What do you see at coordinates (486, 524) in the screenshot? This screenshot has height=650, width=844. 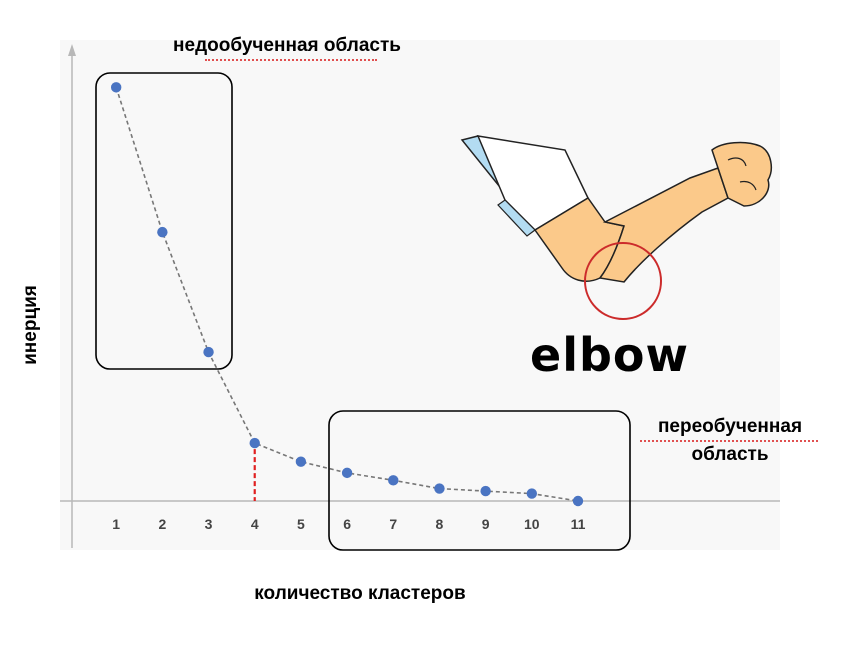 I see `x-tick-label-9: 9` at bounding box center [486, 524].